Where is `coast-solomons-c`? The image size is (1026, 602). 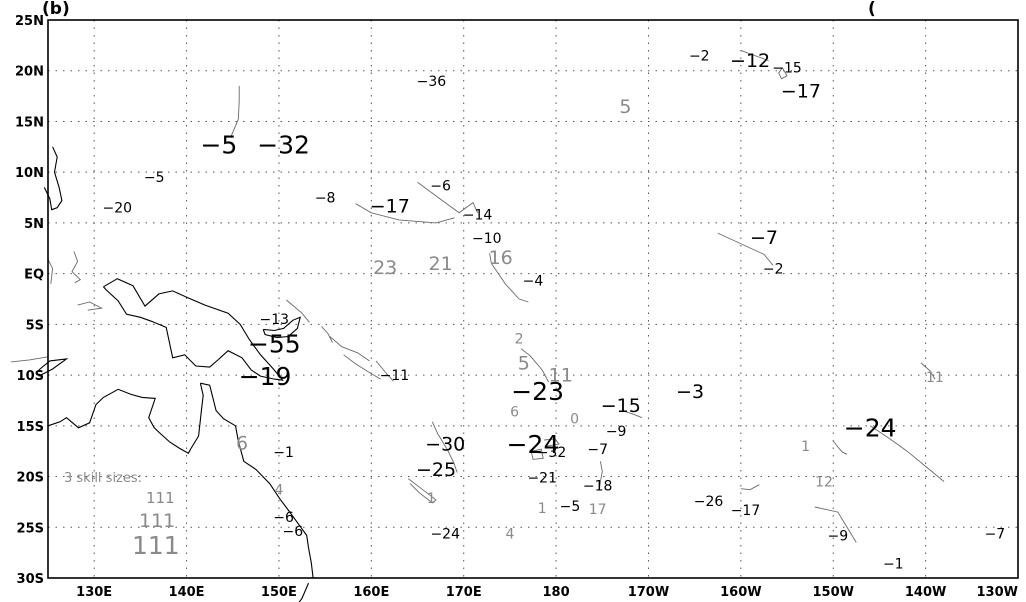
coast-solomons-c is located at coordinates (384, 371).